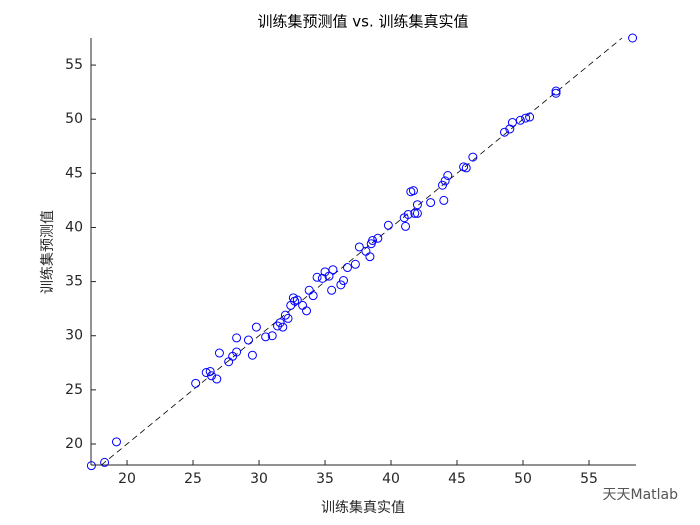 Image resolution: width=700 pixels, height=525 pixels. Describe the element at coordinates (127, 479) in the screenshot. I see `x-tick-label: 20` at that location.